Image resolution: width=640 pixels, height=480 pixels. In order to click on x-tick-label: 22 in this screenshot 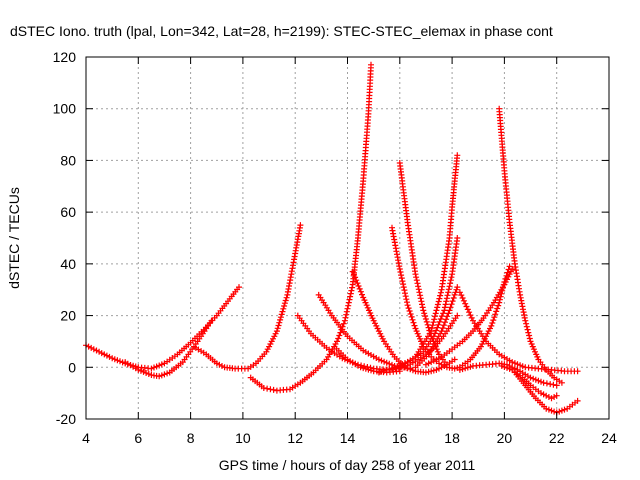, I will do `click(557, 438)`.